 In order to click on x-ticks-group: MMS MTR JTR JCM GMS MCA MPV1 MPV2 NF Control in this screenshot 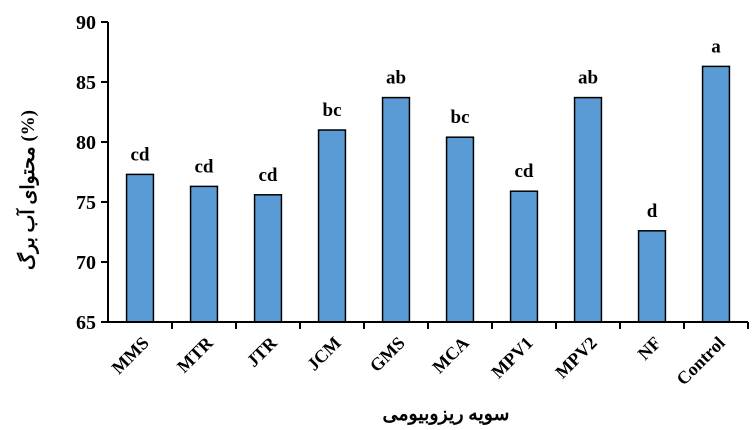, I will do `click(428, 355)`.